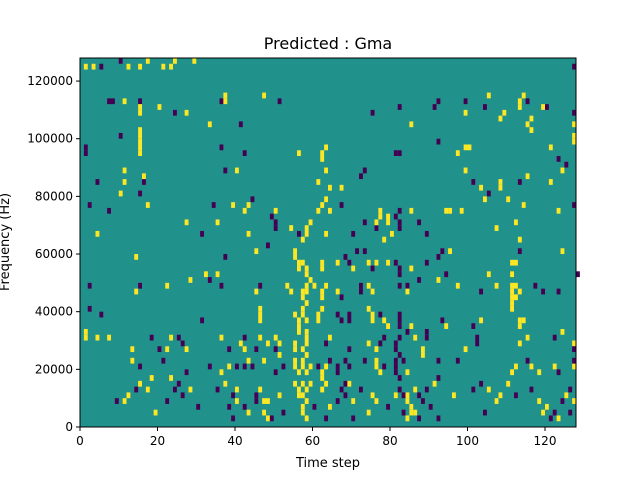 Image resolution: width=640 pixels, height=484 pixels. Describe the element at coordinates (54, 312) in the screenshot. I see `y-tick-label: 40000` at that location.